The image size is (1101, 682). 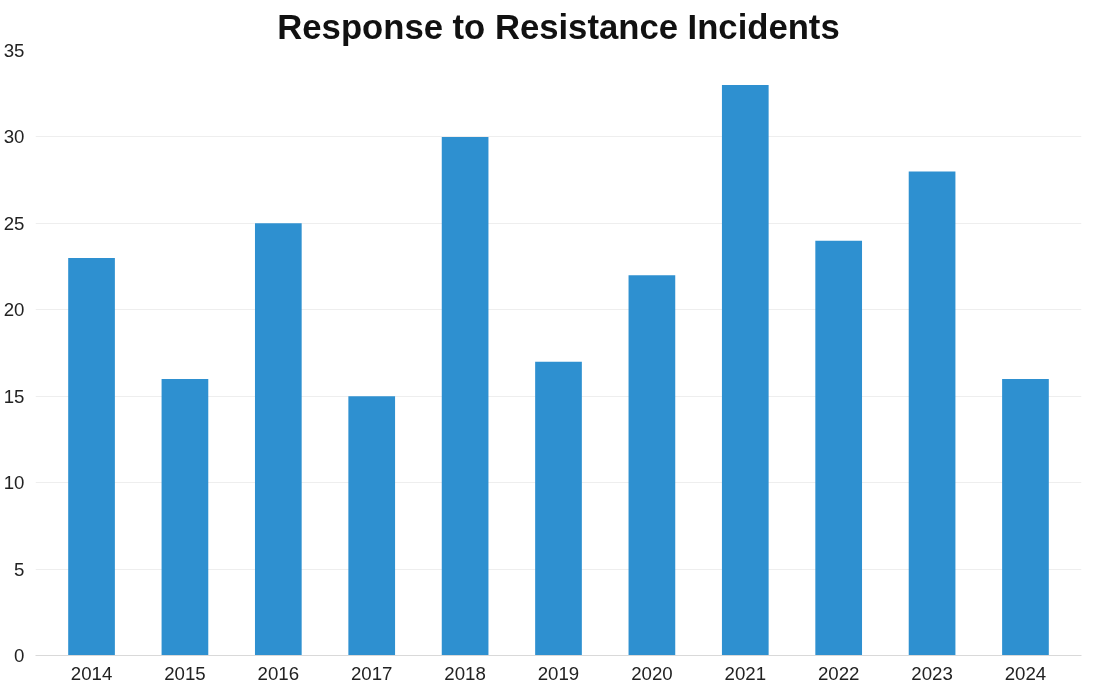 I want to click on x-tick-label: 2023, so click(x=932, y=672).